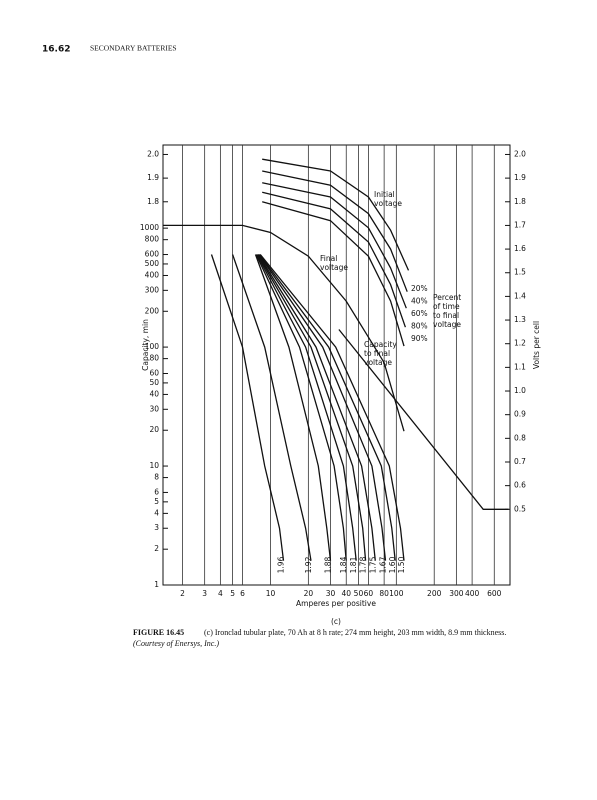 Image resolution: width=597 pixels, height=800 pixels. Describe the element at coordinates (520, 461) in the screenshot. I see `y2-tick-label: 0.7` at that location.